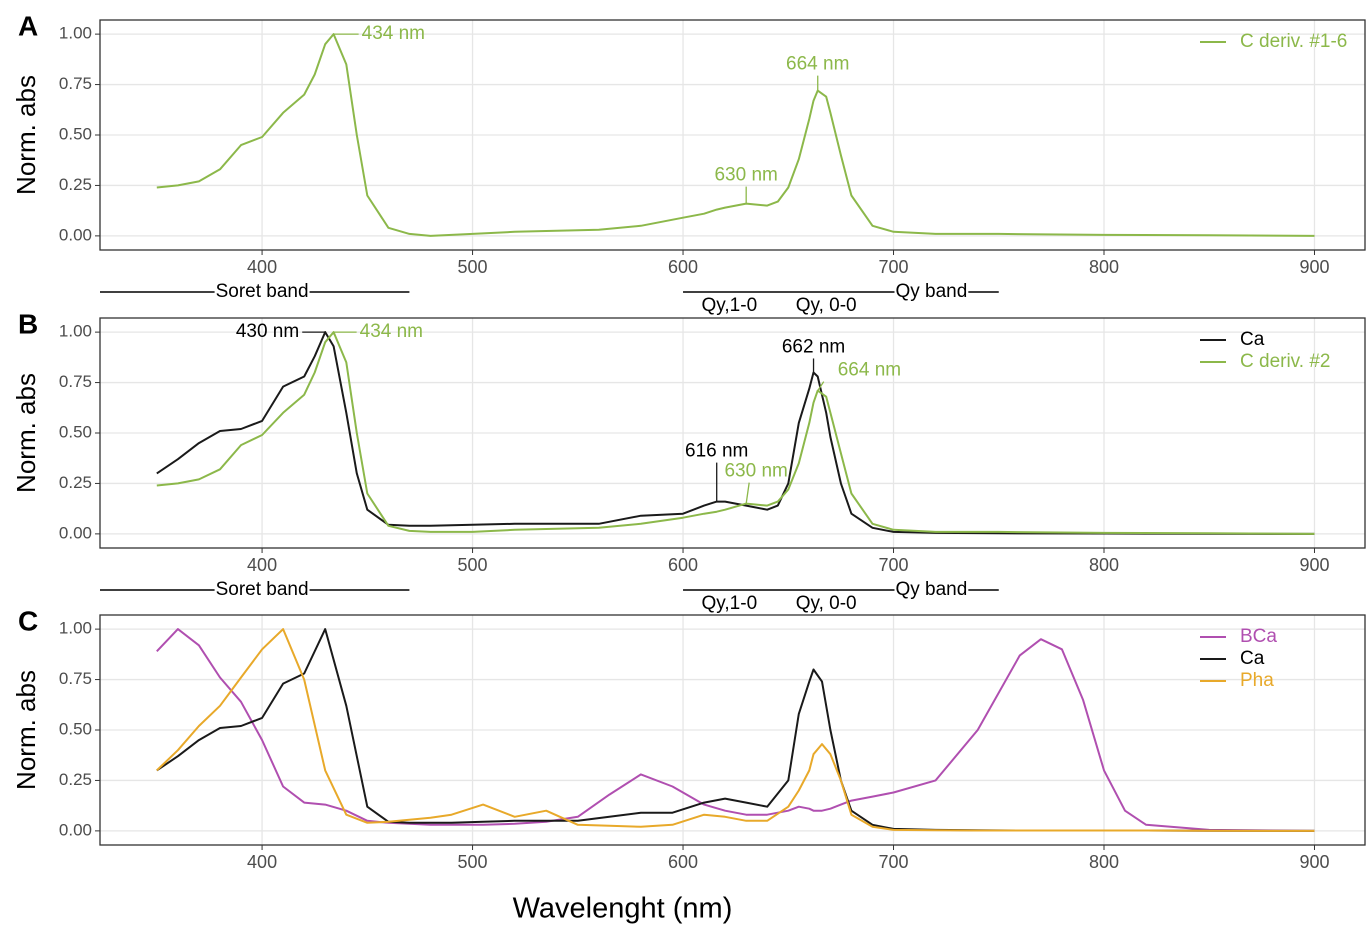  What do you see at coordinates (623, 909) in the screenshot?
I see `x-axis-title: Wavelenght (nm)` at bounding box center [623, 909].